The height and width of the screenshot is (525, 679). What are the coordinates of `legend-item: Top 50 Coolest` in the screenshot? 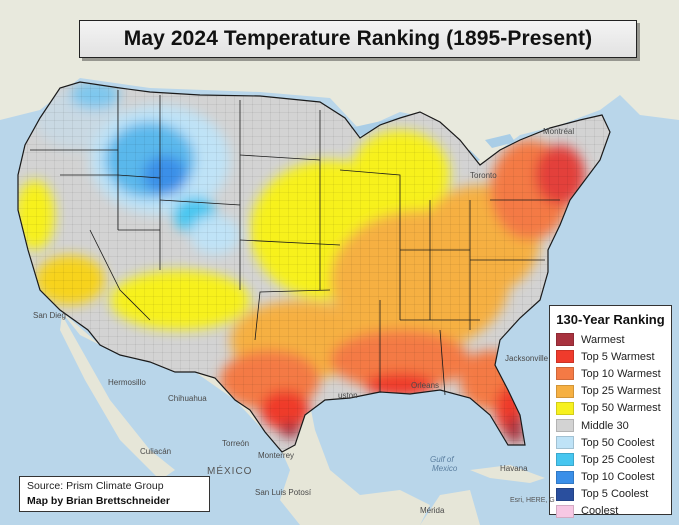 It's located at (610, 442).